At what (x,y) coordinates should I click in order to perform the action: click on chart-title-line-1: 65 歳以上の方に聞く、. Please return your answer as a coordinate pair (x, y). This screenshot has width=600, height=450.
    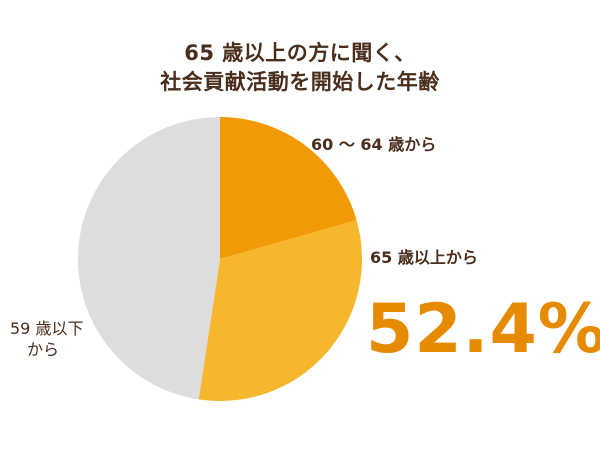
    Looking at the image, I should click on (300, 53).